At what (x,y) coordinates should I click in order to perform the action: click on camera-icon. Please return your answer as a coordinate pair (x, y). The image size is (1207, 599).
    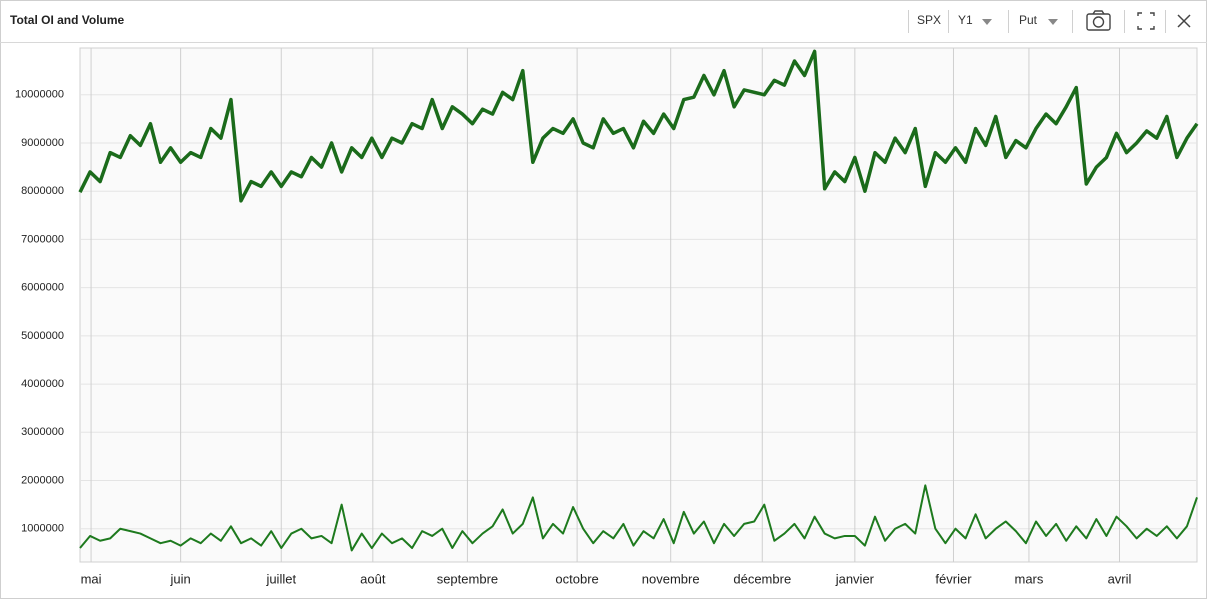
    Looking at the image, I should click on (1098, 20).